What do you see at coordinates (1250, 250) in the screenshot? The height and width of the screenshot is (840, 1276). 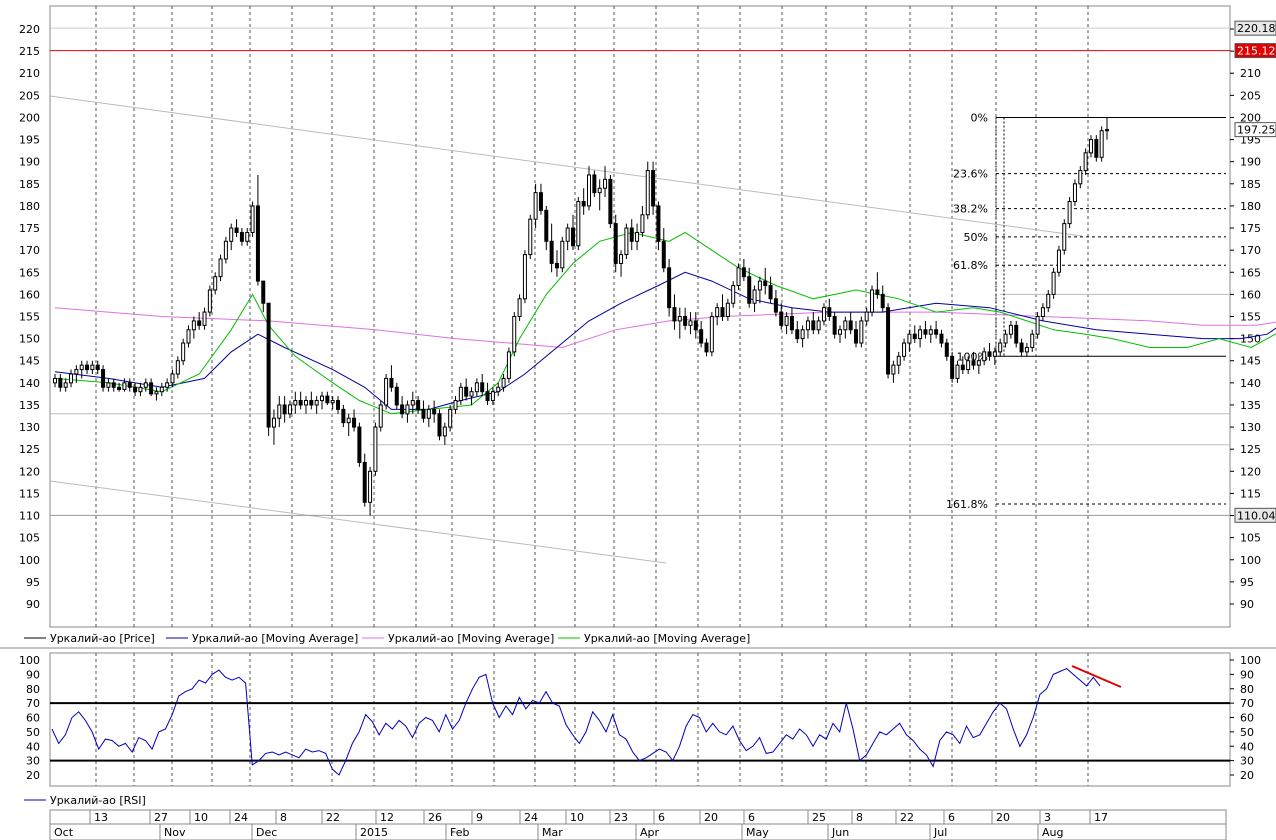 I see `price-ytick-right: 170` at bounding box center [1250, 250].